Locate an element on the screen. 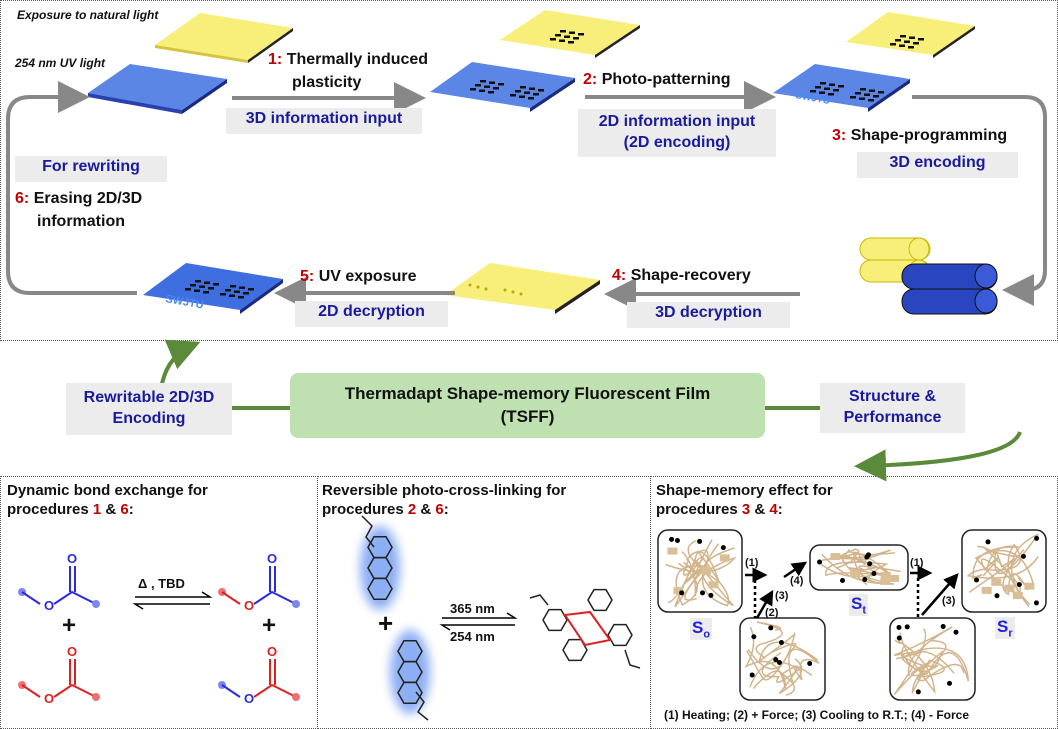  green-arrow-down is located at coordinates (938, 456).